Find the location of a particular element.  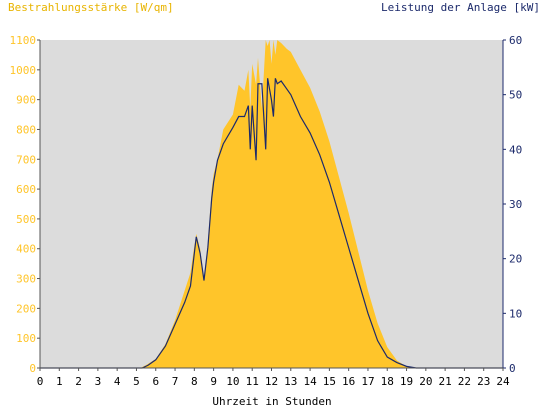

left-axis-title: Bestrahlungsstärke [W/qm] is located at coordinates (91, 7).